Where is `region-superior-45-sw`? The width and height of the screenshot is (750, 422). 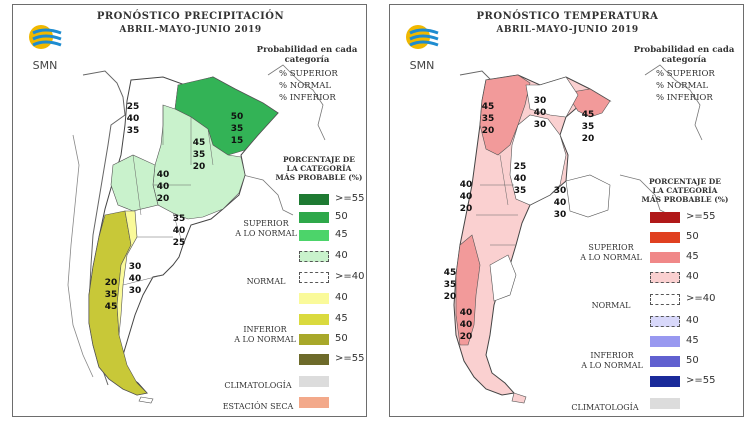 region-superior-45-sw is located at coordinates (468, 290).